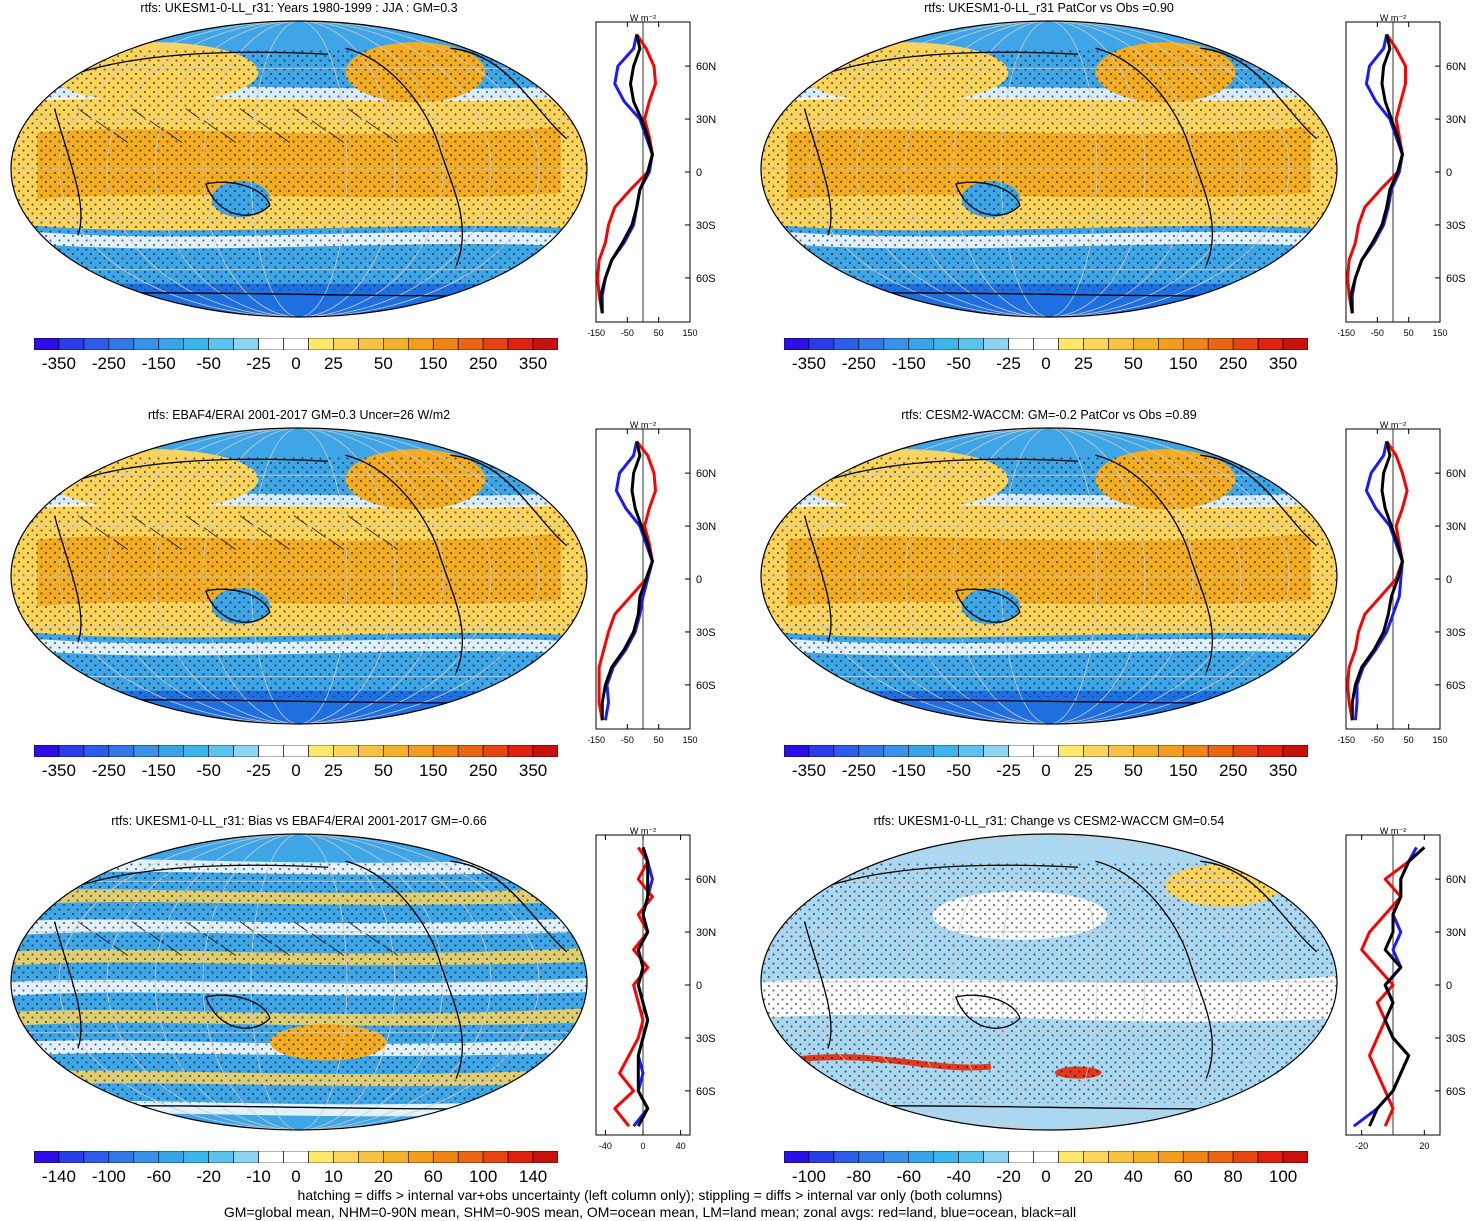  I want to click on colorbar-label: 100, so click(1283, 1176).